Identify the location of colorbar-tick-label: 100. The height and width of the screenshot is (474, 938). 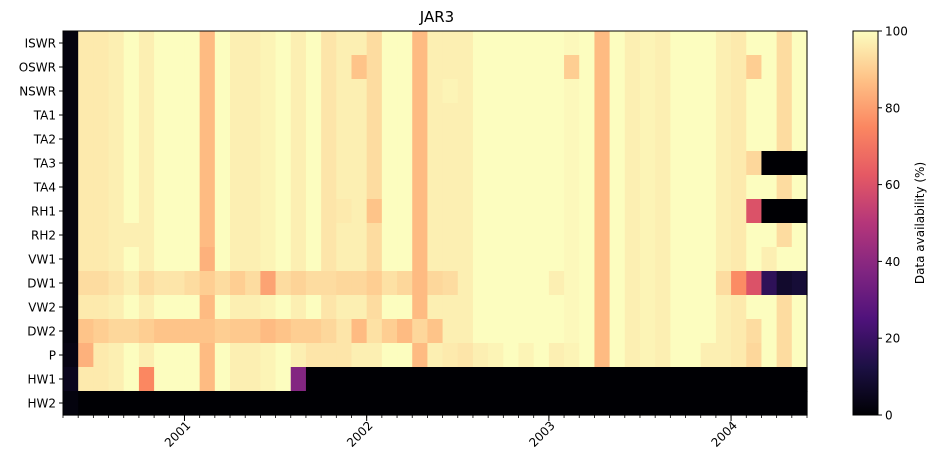
(896, 32).